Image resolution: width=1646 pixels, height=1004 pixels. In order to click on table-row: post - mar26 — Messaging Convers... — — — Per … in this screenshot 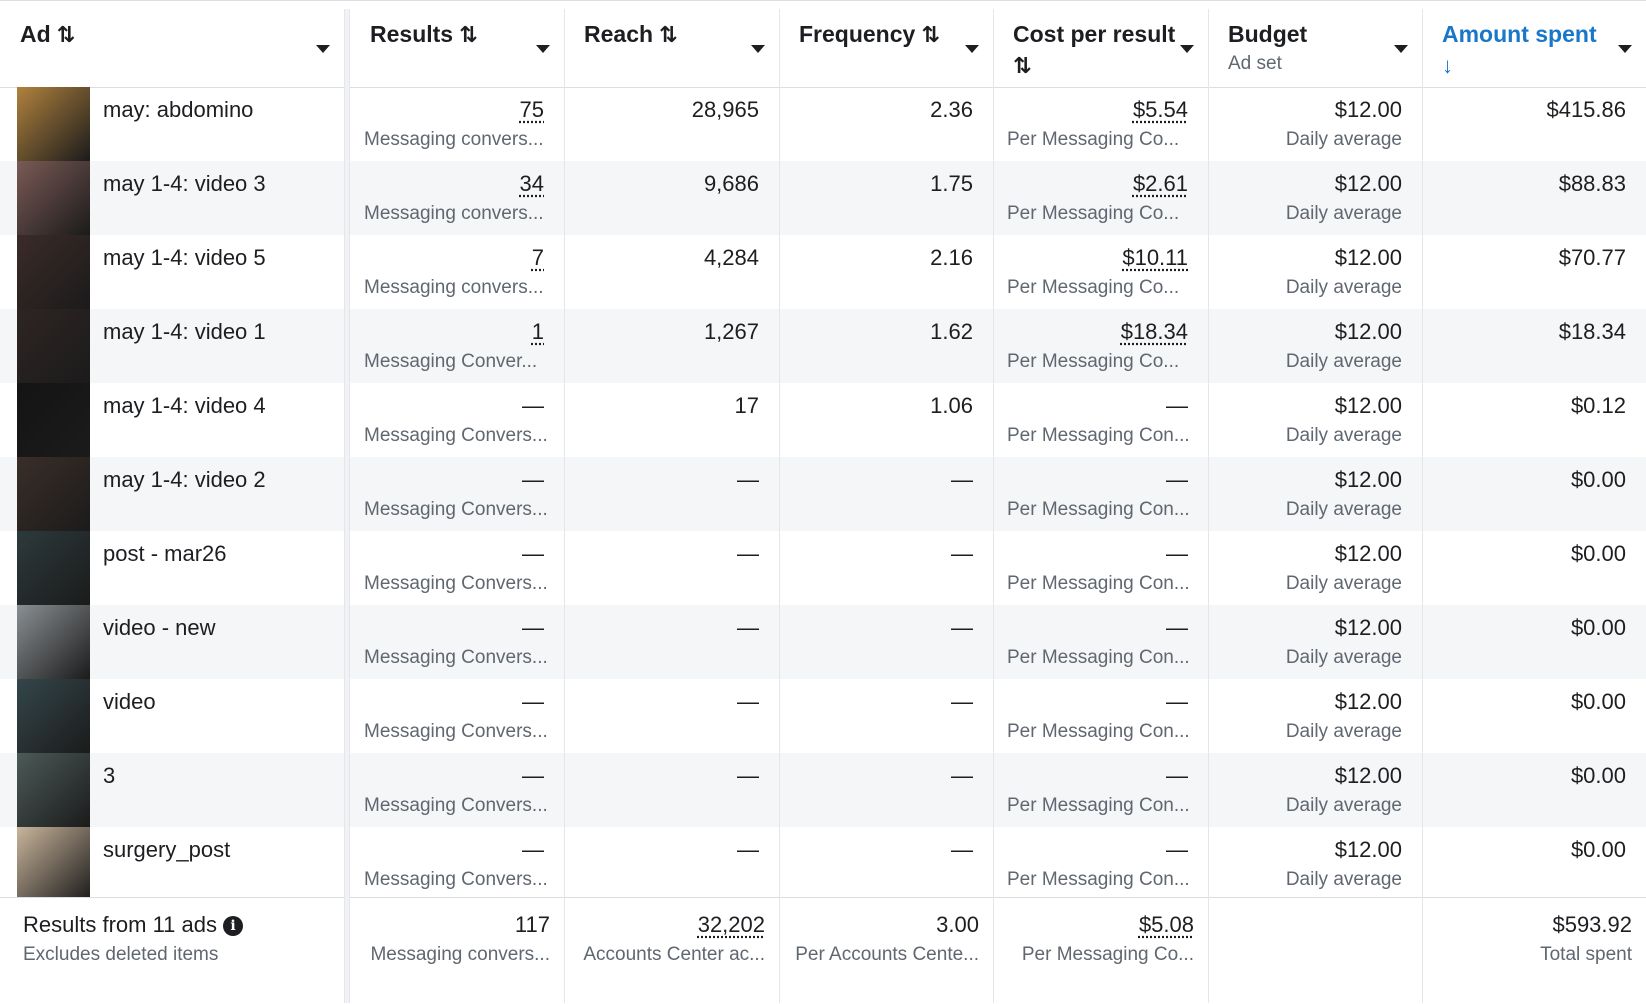, I will do `click(823, 568)`.